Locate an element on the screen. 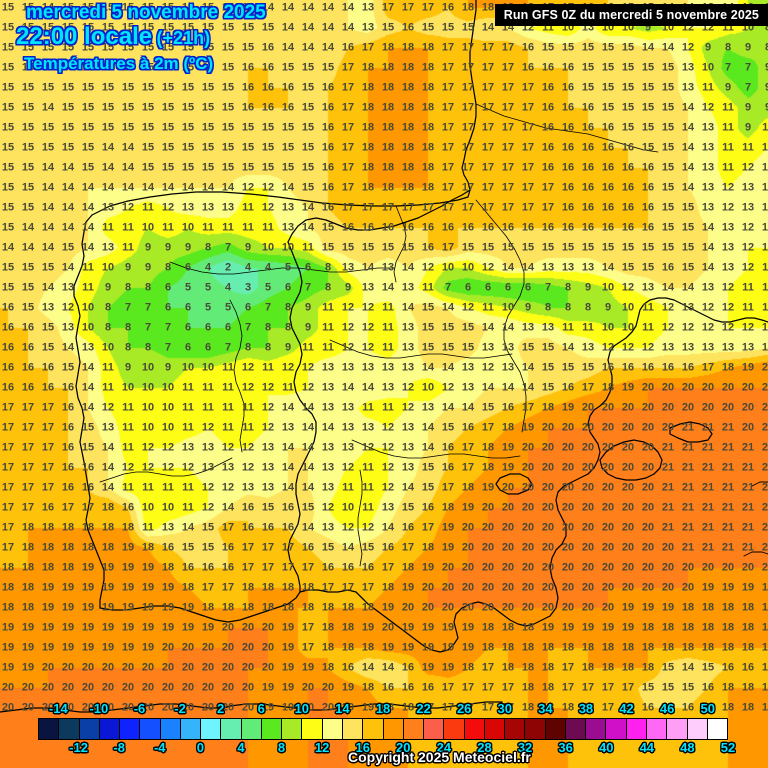 The image size is (768, 768). grid-temperature-value: 5 is located at coordinates (188, 287).